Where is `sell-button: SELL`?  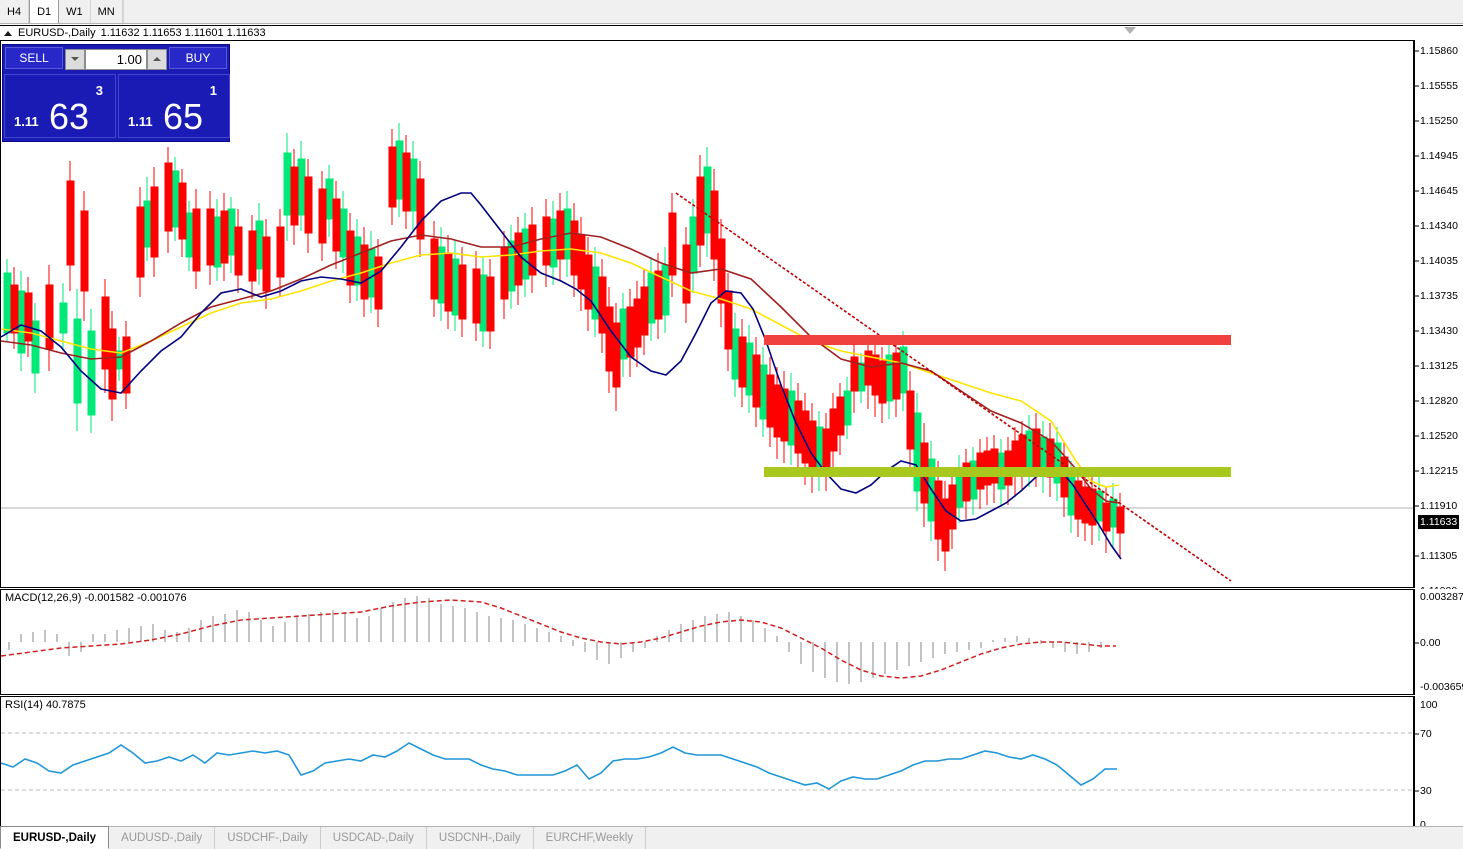
sell-button: SELL is located at coordinates (34, 58).